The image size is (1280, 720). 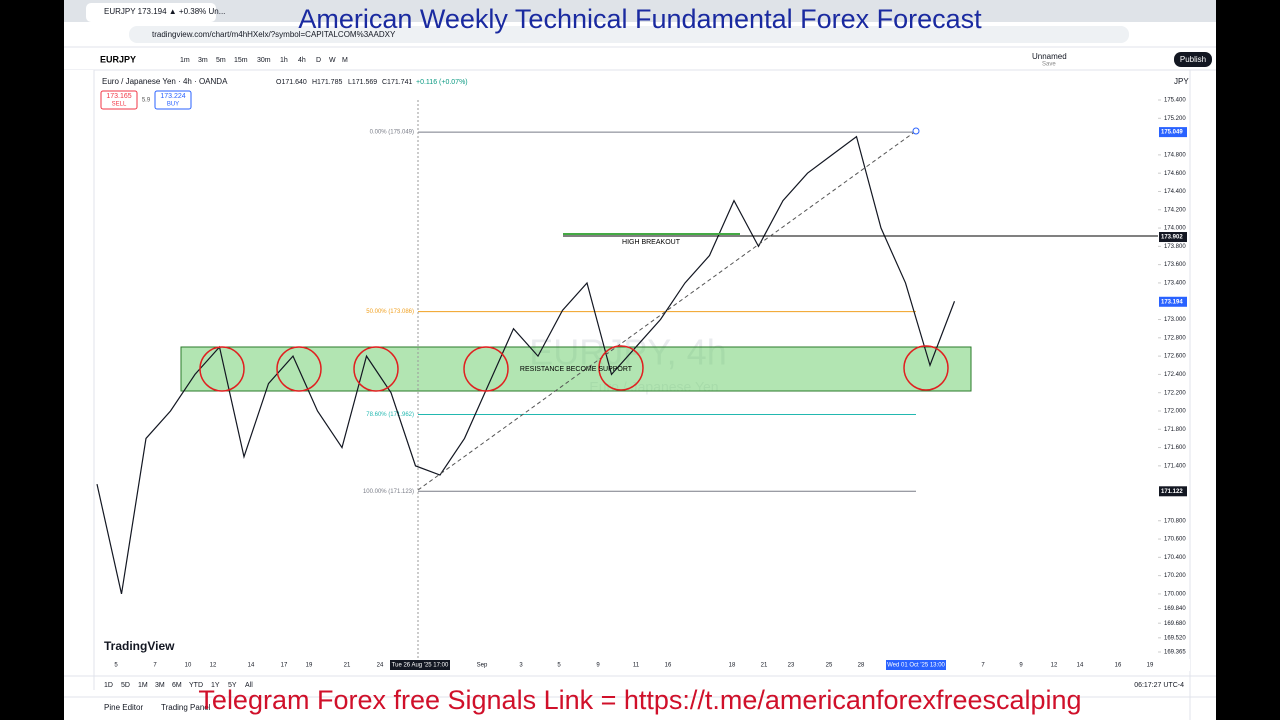 What do you see at coordinates (284, 666) in the screenshot?
I see `time-label: 17` at bounding box center [284, 666].